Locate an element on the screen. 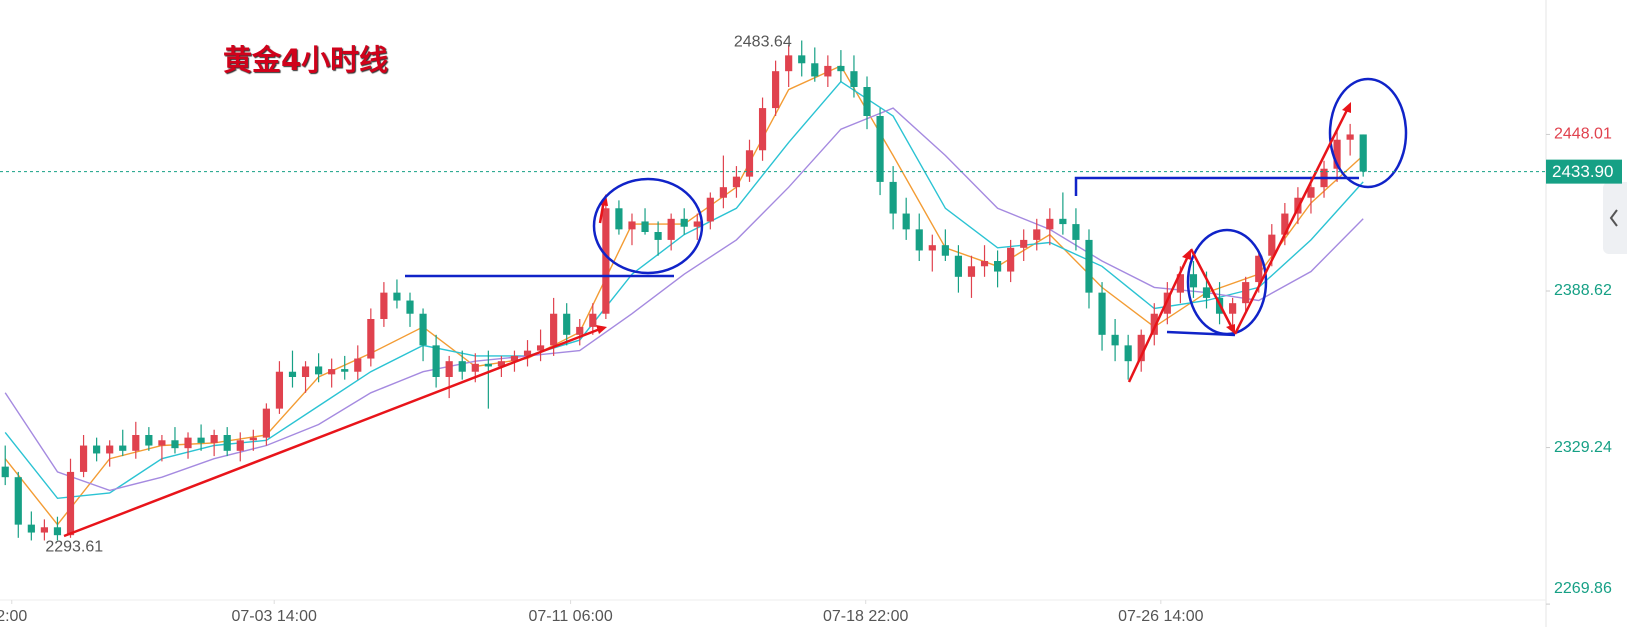  min-price-label: 2293.61 is located at coordinates (74, 547).